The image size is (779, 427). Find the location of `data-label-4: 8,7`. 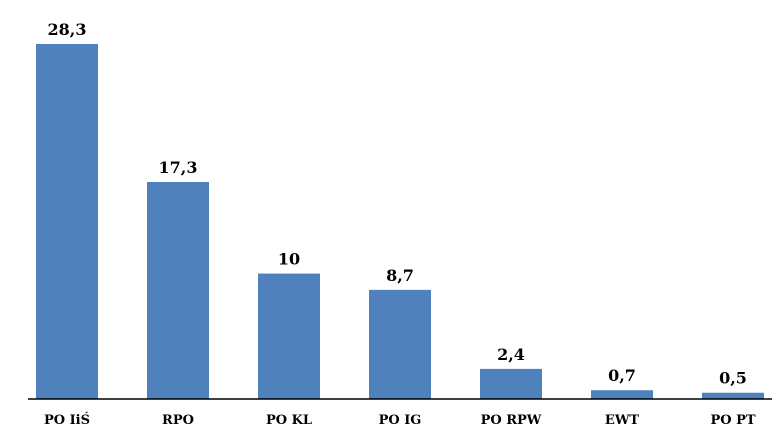

data-label-4: 8,7 is located at coordinates (400, 275).